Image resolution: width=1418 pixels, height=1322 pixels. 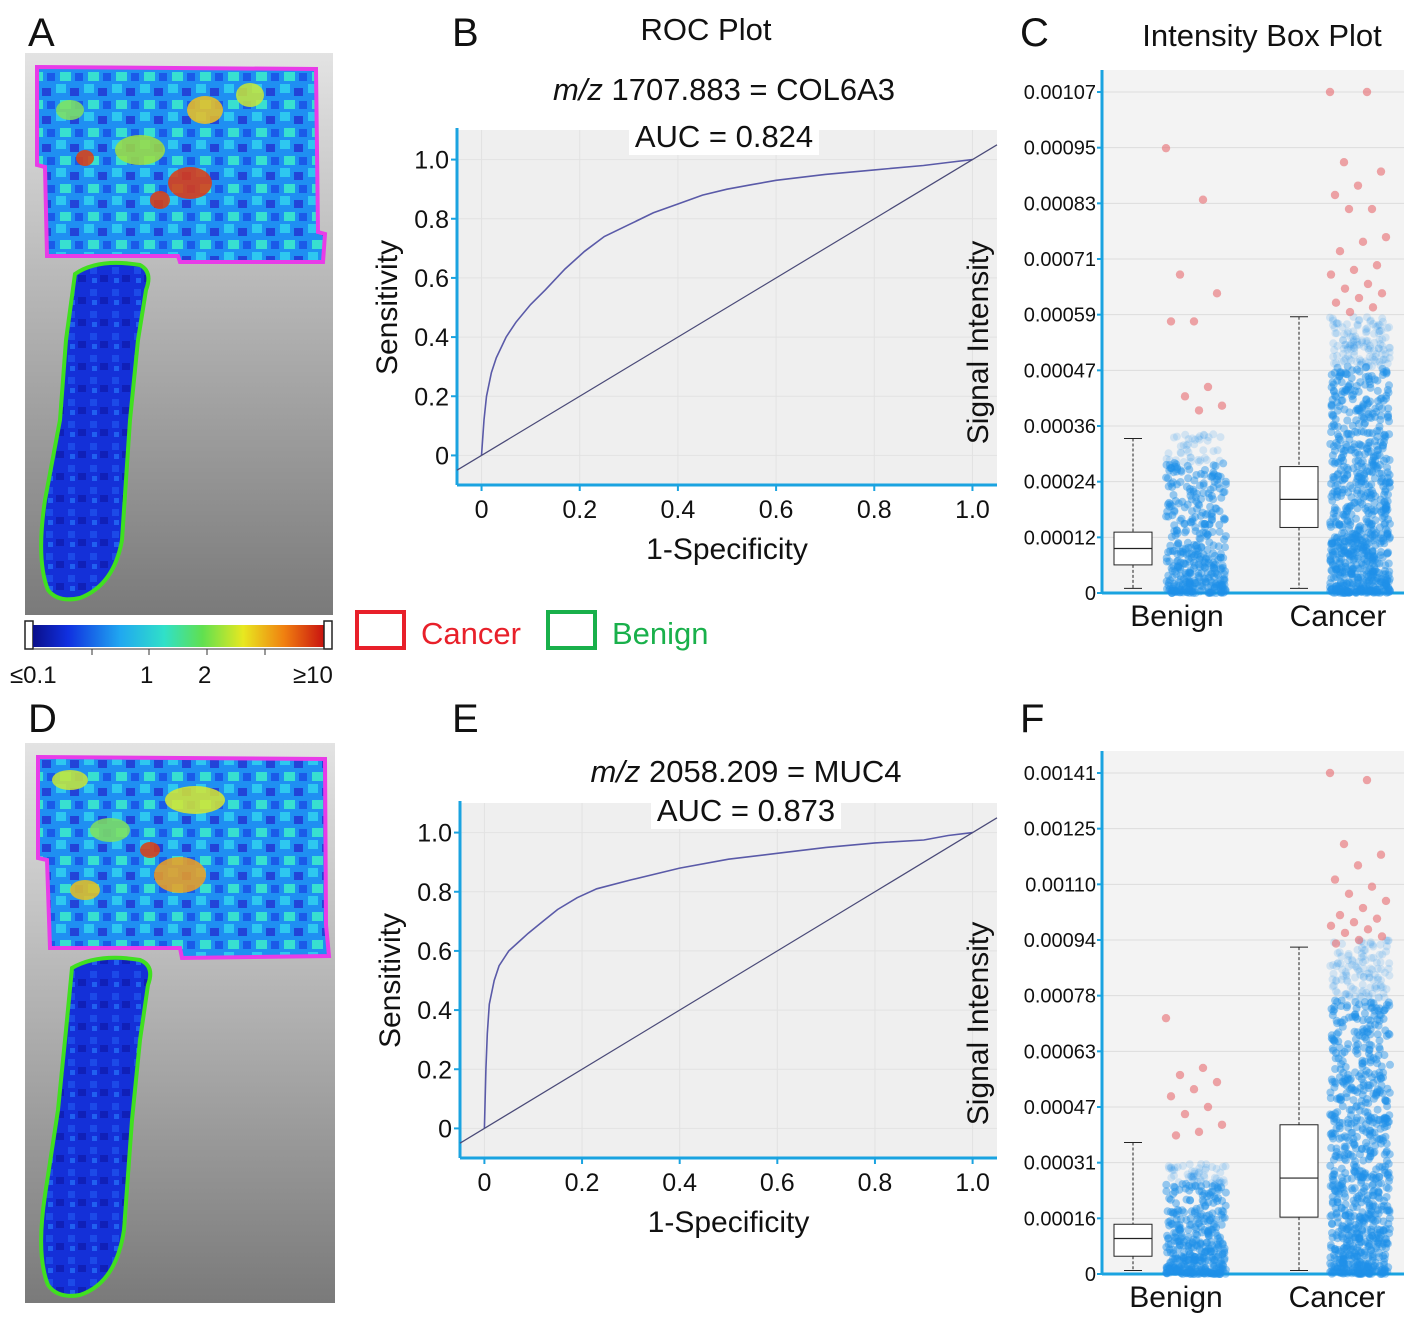 I want to click on plot-area, so click(x=1253, y=1012).